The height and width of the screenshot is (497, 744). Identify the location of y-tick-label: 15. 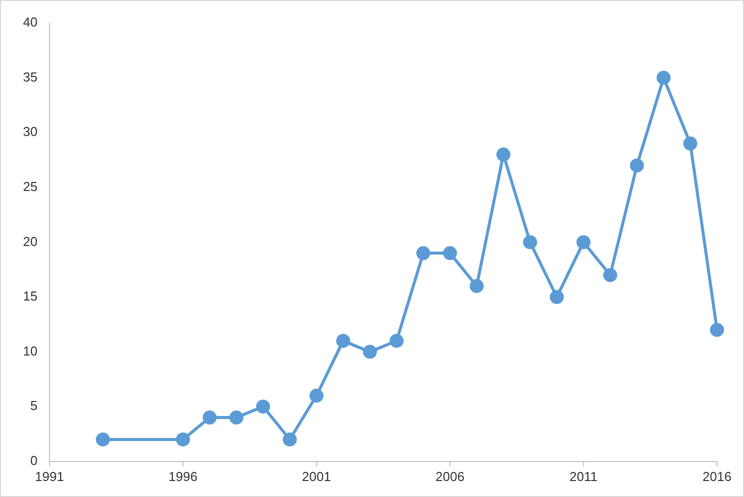
(30, 296).